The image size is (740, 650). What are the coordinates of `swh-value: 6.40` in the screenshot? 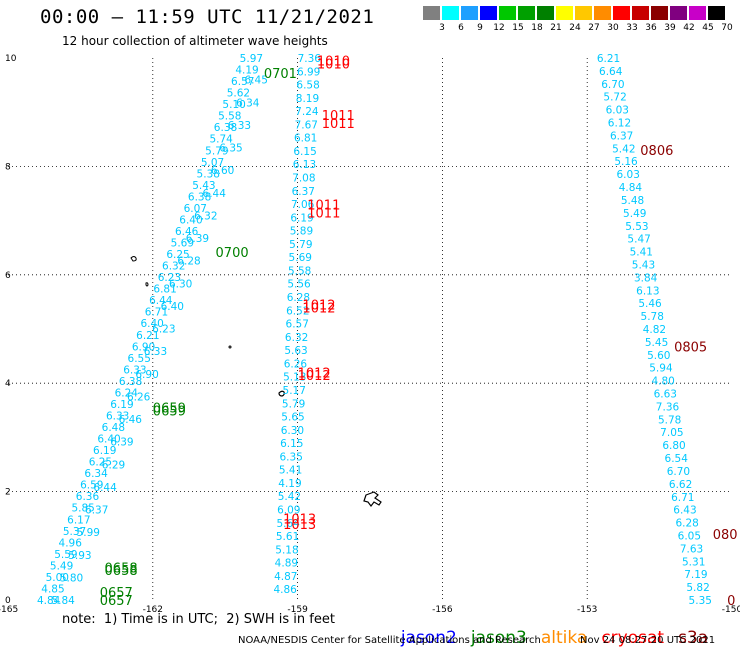 It's located at (190, 220).